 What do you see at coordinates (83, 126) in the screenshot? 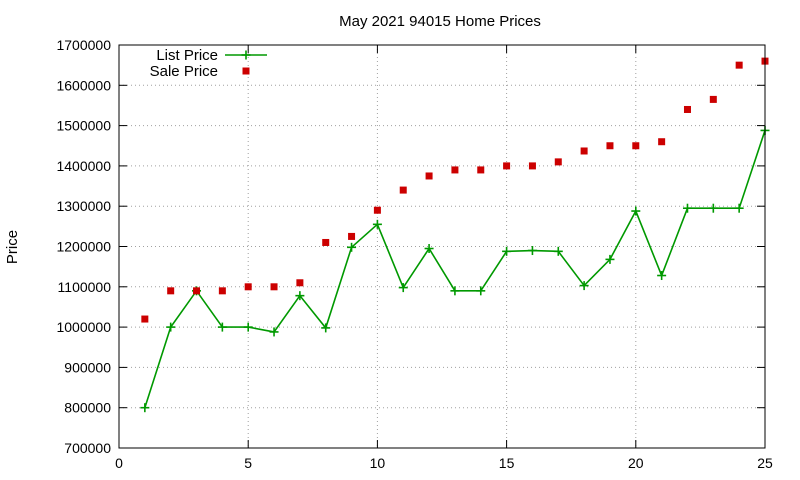
I see `y-tick-label: 1500000` at bounding box center [83, 126].